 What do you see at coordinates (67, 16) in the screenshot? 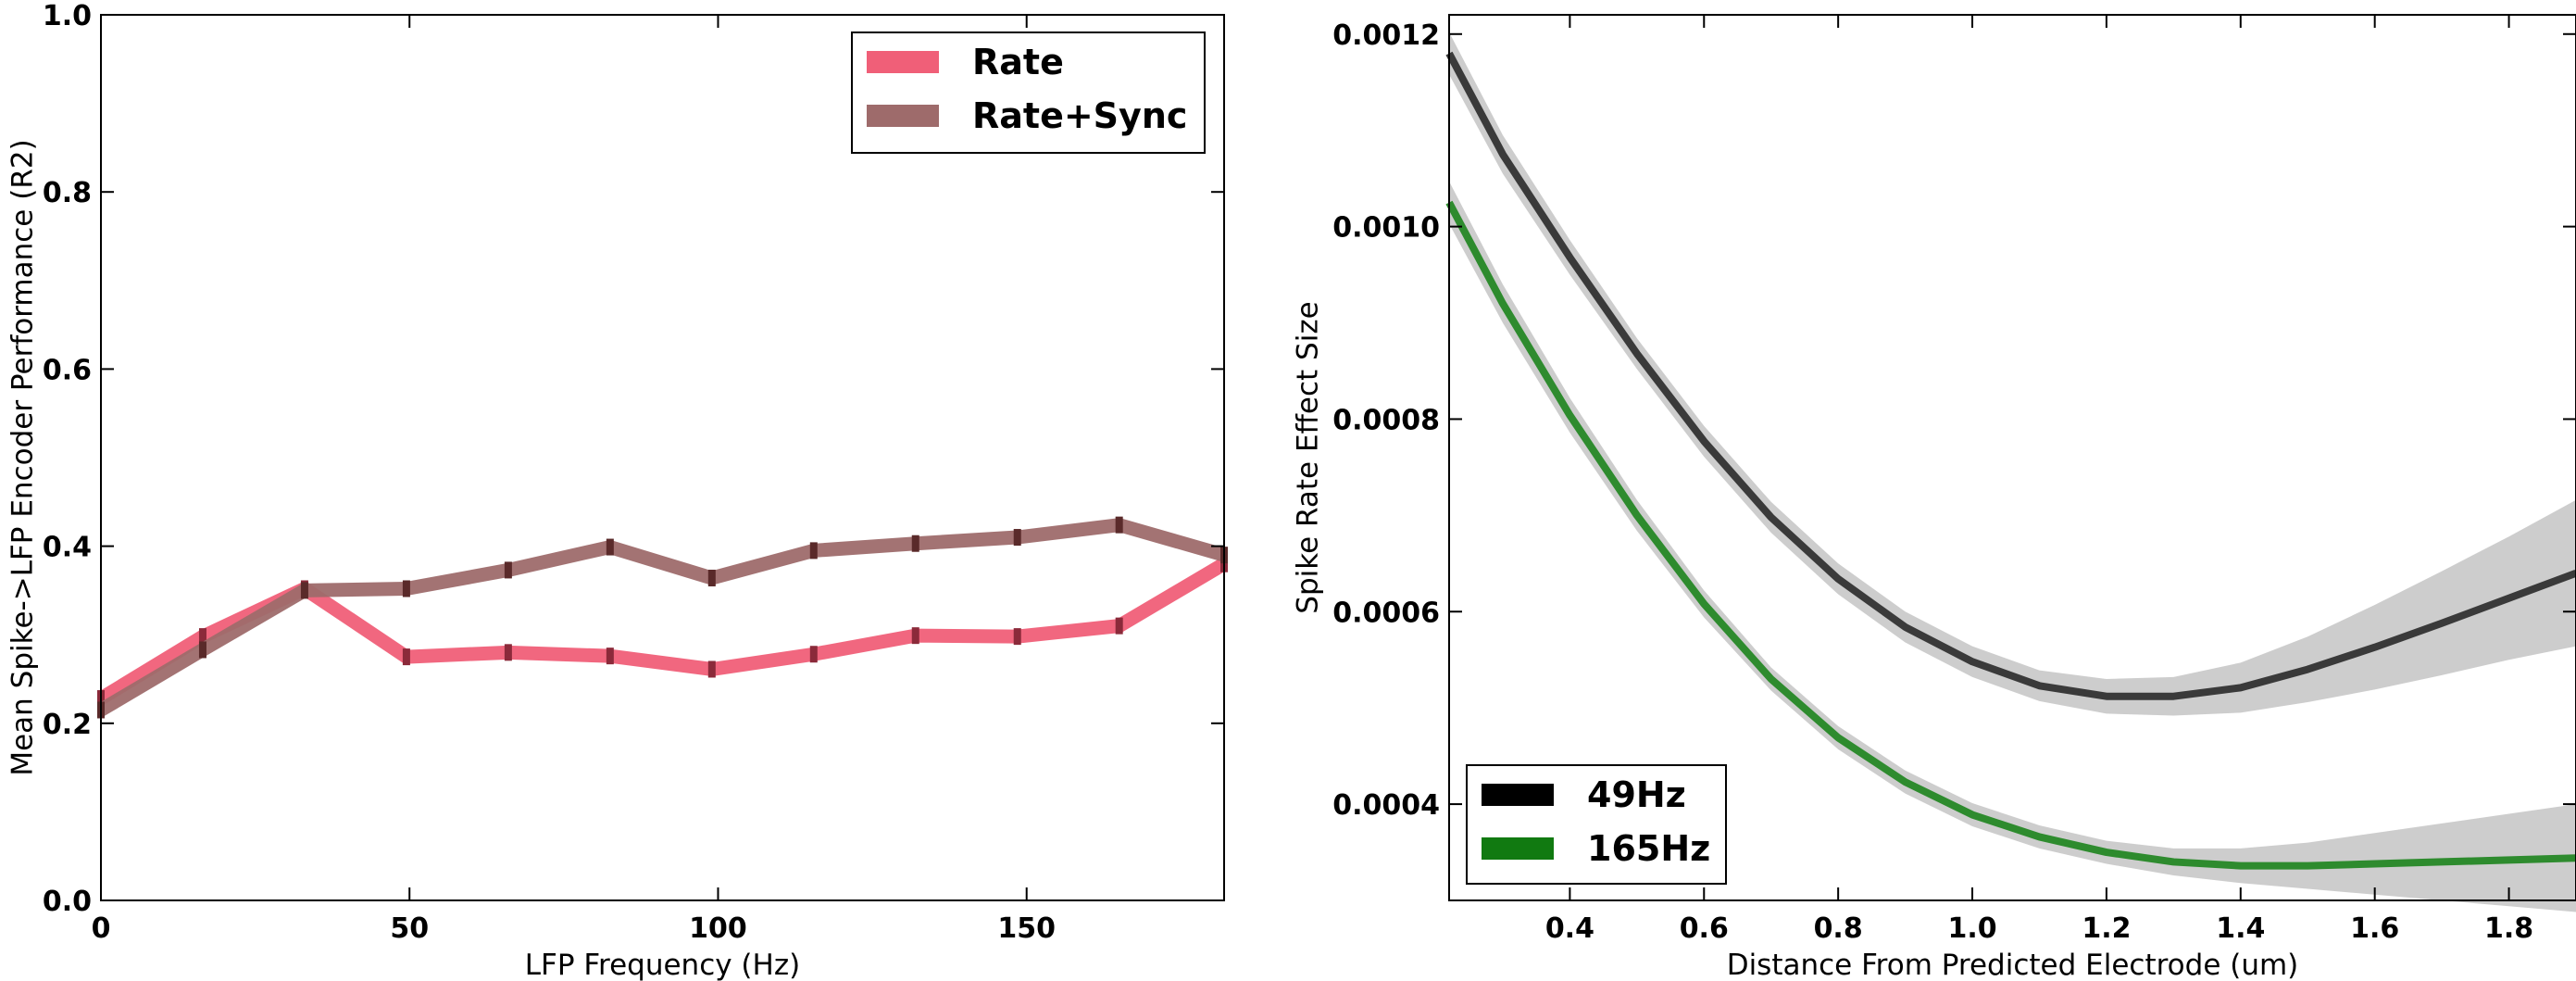
I see `y-tick-label: 1.0` at bounding box center [67, 16].